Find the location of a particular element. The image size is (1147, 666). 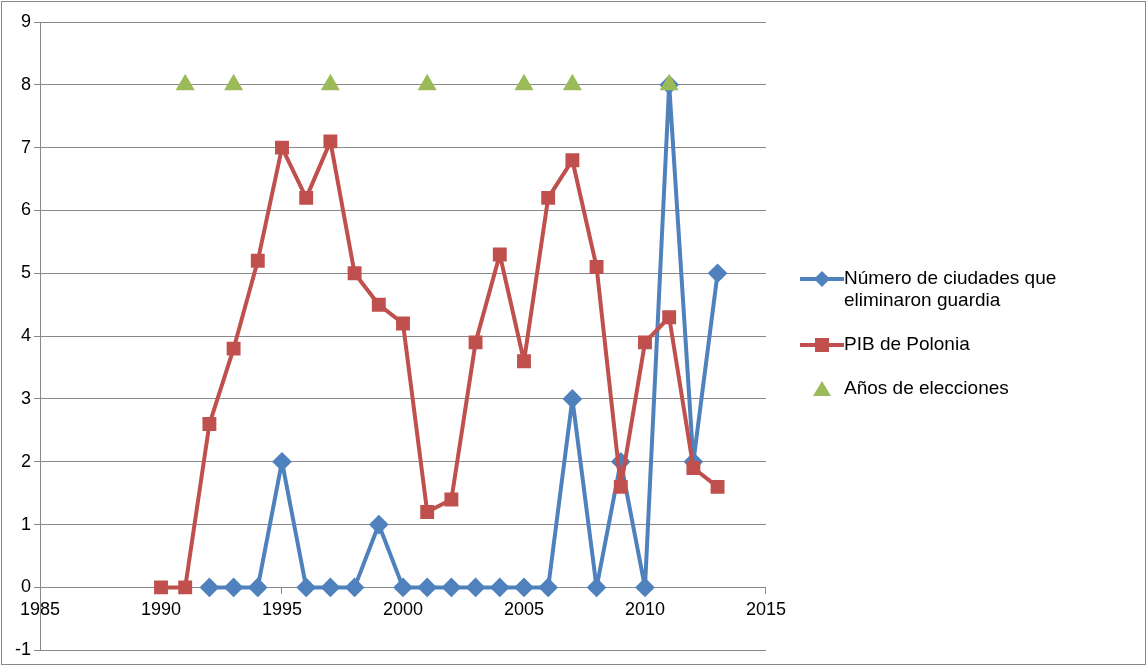

y-tick-label: 0 is located at coordinates (25, 586).